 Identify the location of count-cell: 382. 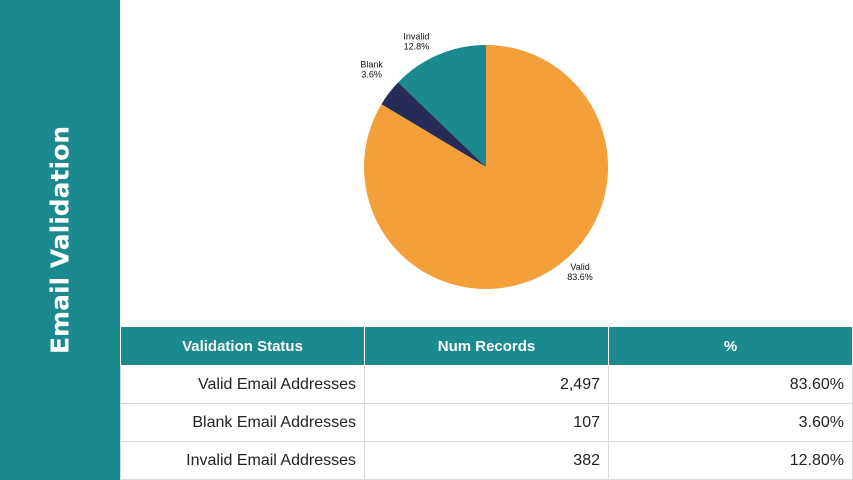
(486, 460).